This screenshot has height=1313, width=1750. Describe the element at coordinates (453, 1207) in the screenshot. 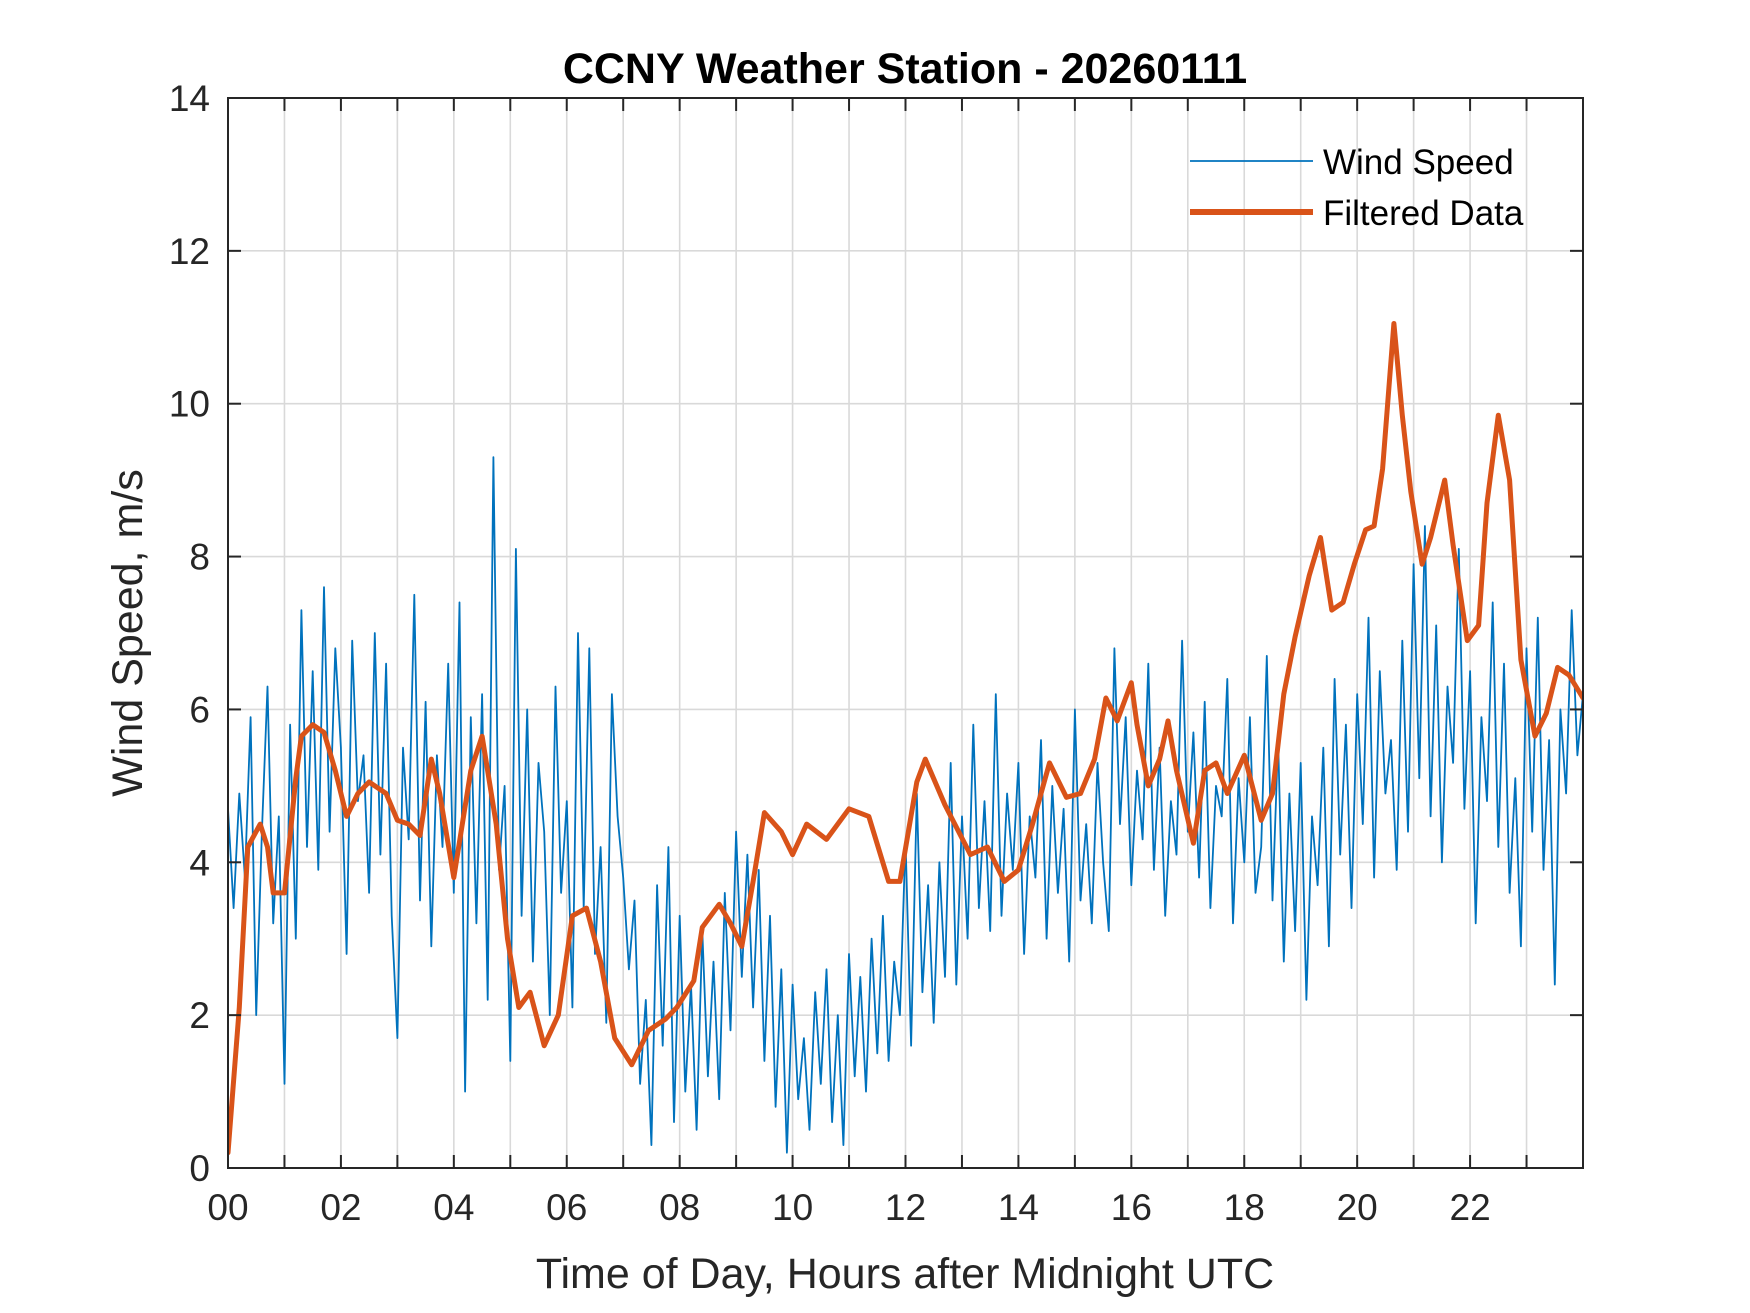

I see `x-tick-label: 04` at that location.